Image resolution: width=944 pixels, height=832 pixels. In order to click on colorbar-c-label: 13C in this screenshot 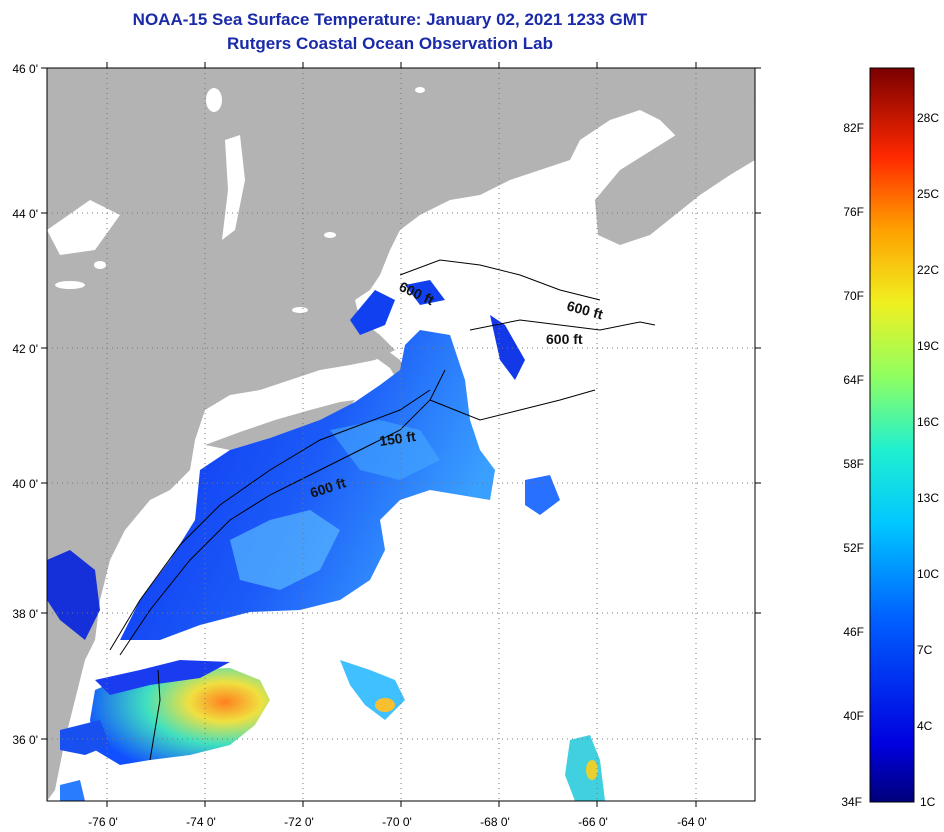, I will do `click(928, 498)`.